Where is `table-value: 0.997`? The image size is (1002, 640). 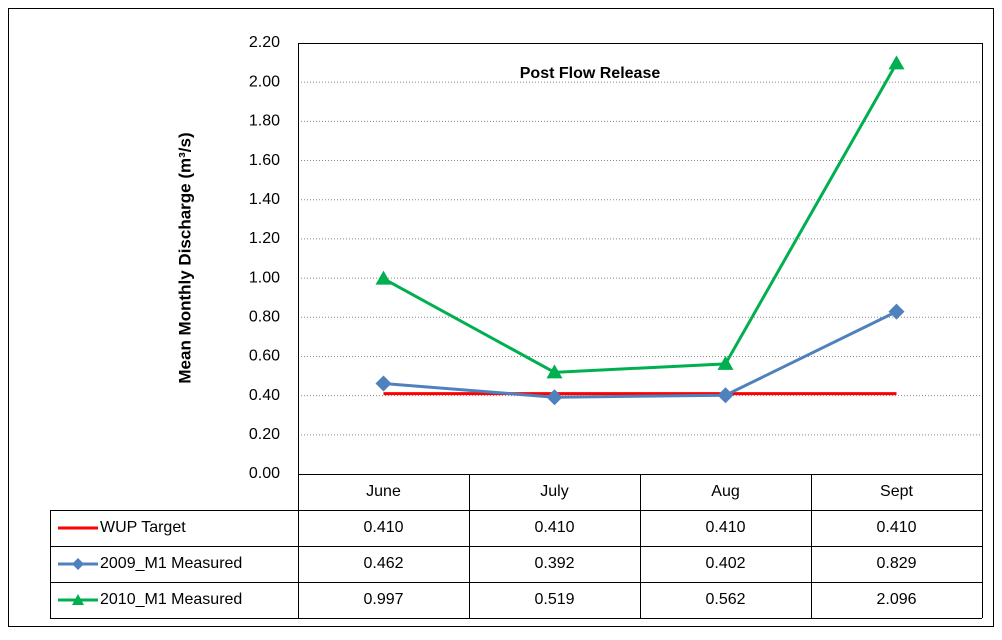 table-value: 0.997 is located at coordinates (383, 599).